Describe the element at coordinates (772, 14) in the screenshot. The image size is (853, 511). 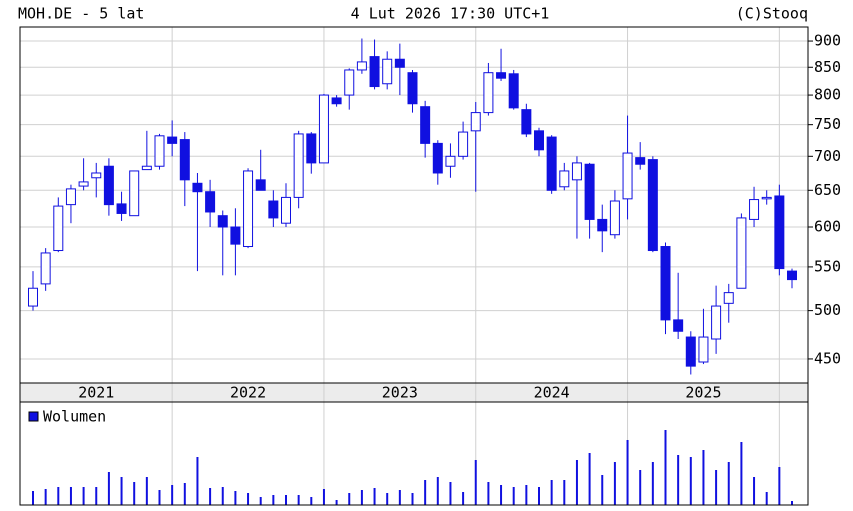
I see `header-right: (C)Stooq` at that location.